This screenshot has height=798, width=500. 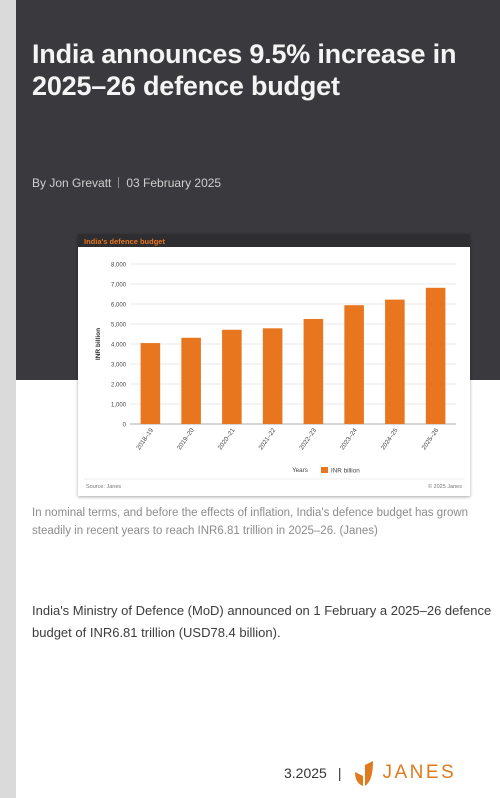 I want to click on byline-divider, so click(x=119, y=182).